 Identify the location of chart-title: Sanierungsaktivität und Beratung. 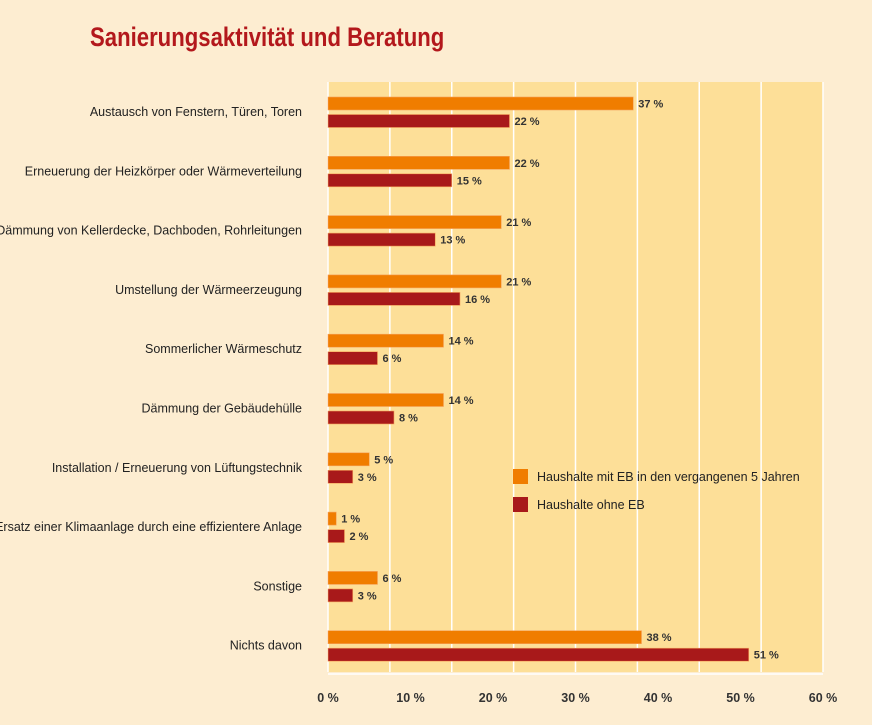
(267, 37).